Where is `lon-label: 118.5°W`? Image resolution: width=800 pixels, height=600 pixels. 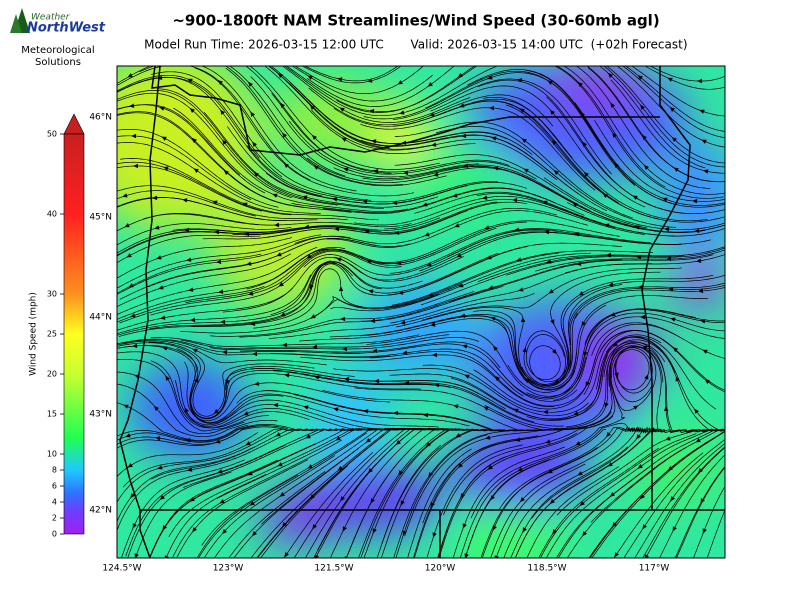 lon-label: 118.5°W is located at coordinates (546, 569).